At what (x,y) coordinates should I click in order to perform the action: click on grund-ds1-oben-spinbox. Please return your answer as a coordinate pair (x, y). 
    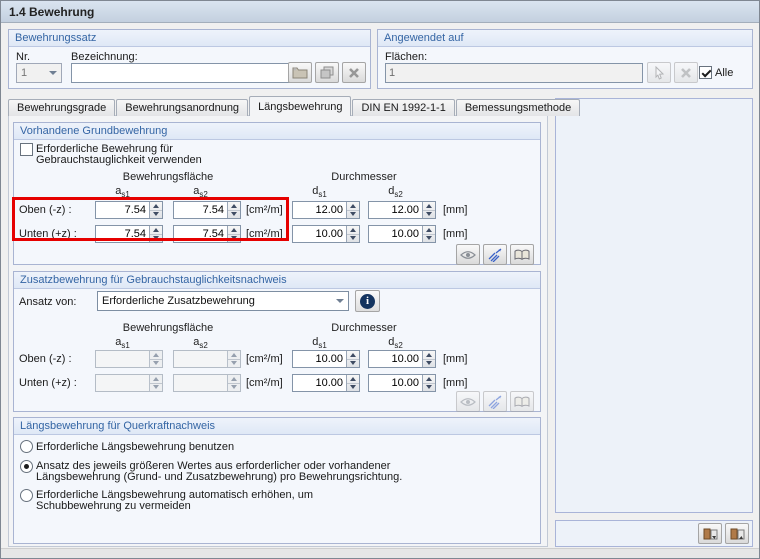
    Looking at the image, I should click on (326, 210).